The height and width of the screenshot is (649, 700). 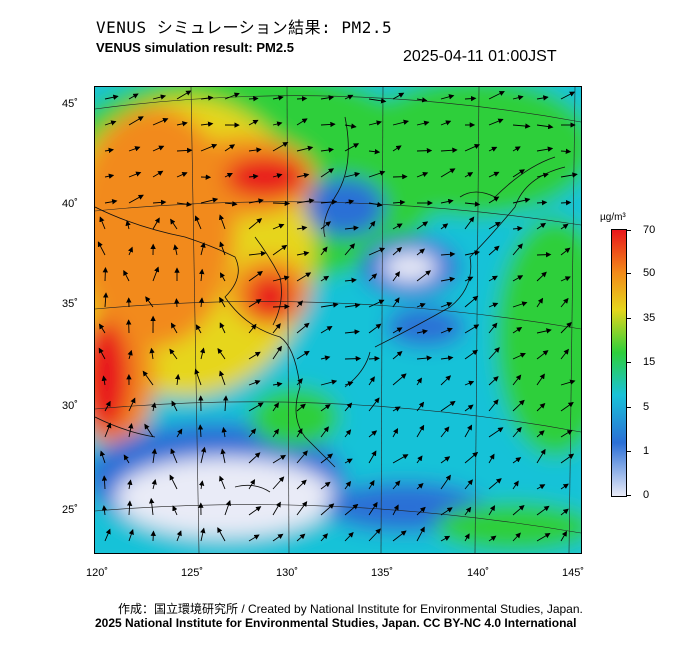 What do you see at coordinates (244, 27) in the screenshot?
I see `title-japanese: VENUS シミュレーション結果: PM2.5` at bounding box center [244, 27].